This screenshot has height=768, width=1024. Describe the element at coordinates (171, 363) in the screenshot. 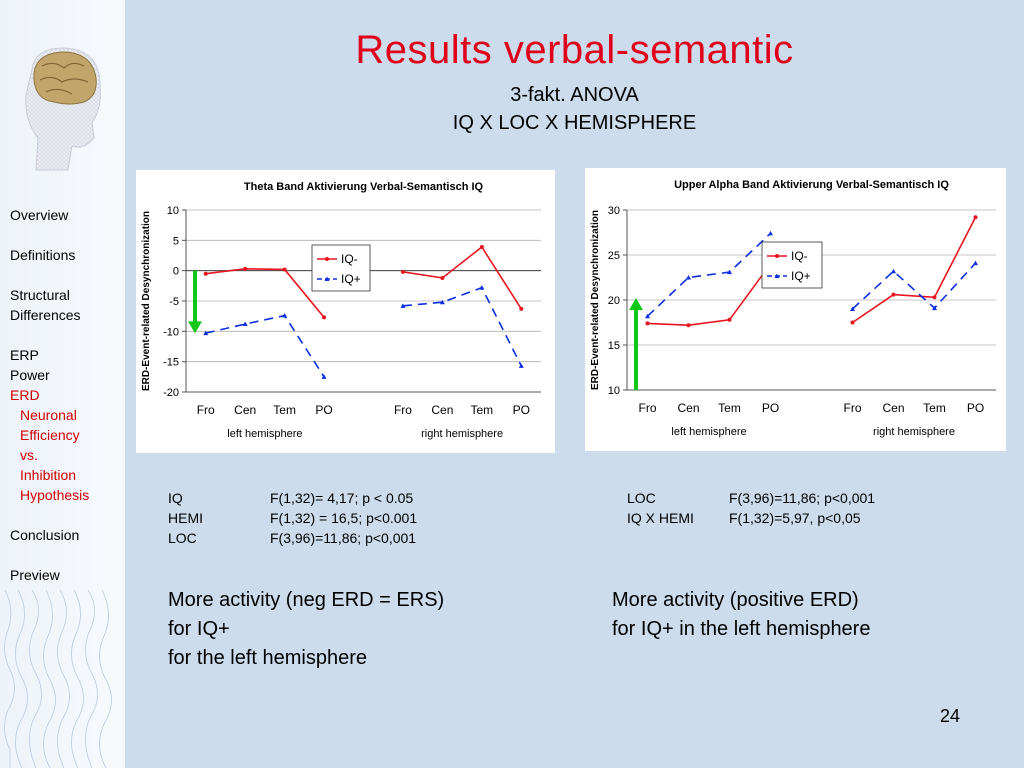

I see `y-tick-label: -15` at that location.